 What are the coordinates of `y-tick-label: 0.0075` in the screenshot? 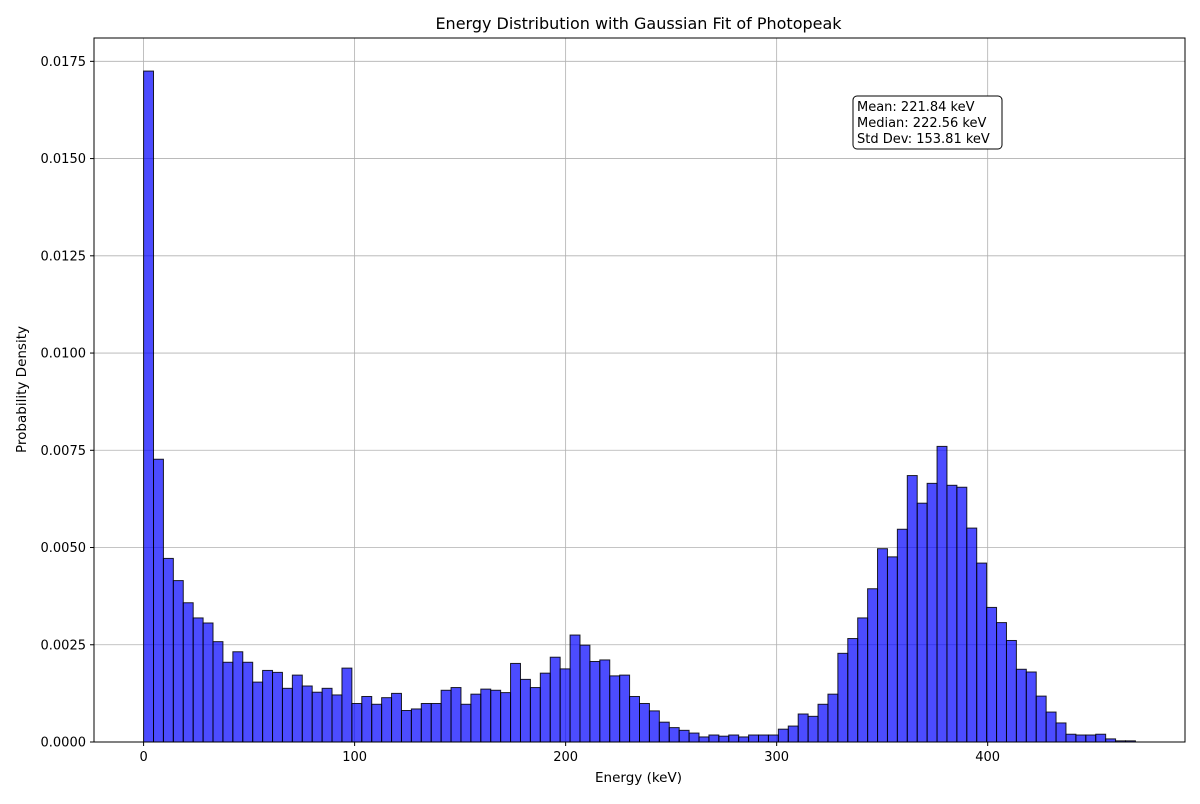 It's located at (64, 451).